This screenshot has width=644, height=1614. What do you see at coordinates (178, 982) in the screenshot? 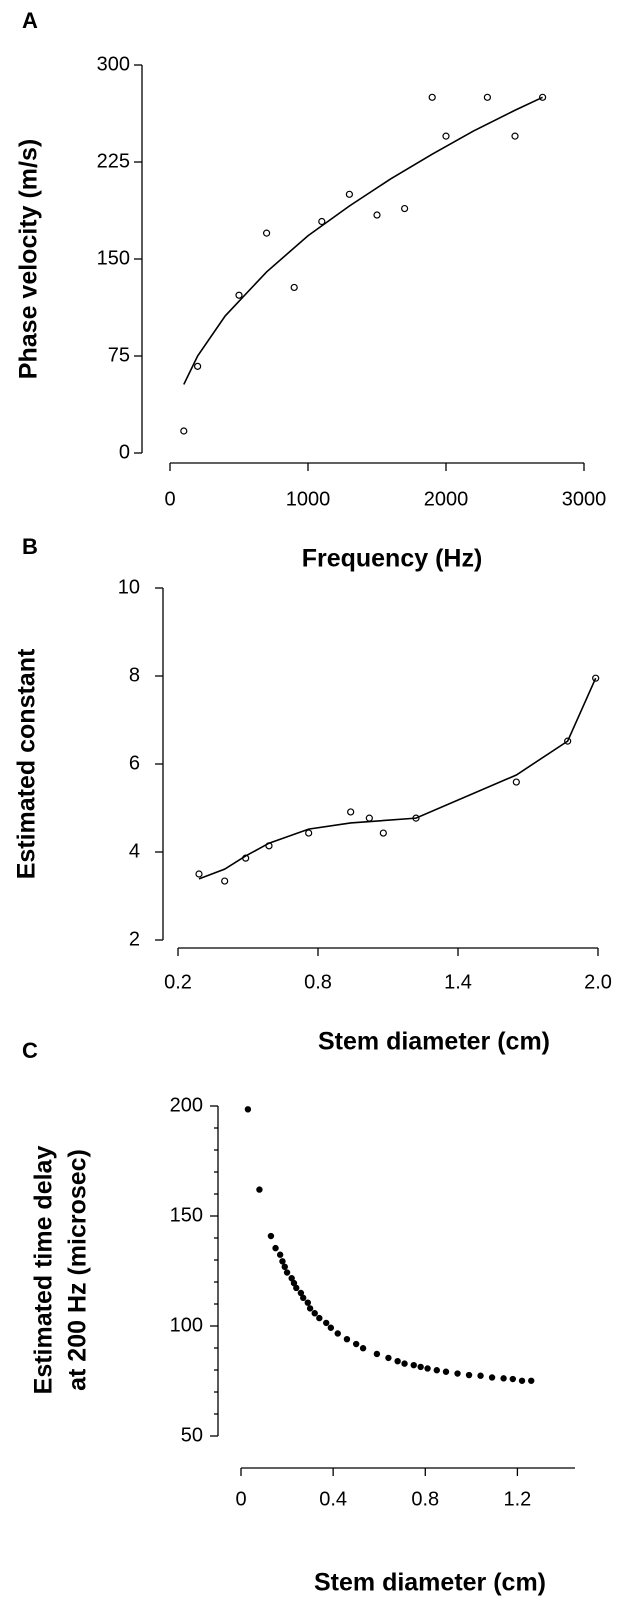
I see `x-tick-label: 0.2` at bounding box center [178, 982].